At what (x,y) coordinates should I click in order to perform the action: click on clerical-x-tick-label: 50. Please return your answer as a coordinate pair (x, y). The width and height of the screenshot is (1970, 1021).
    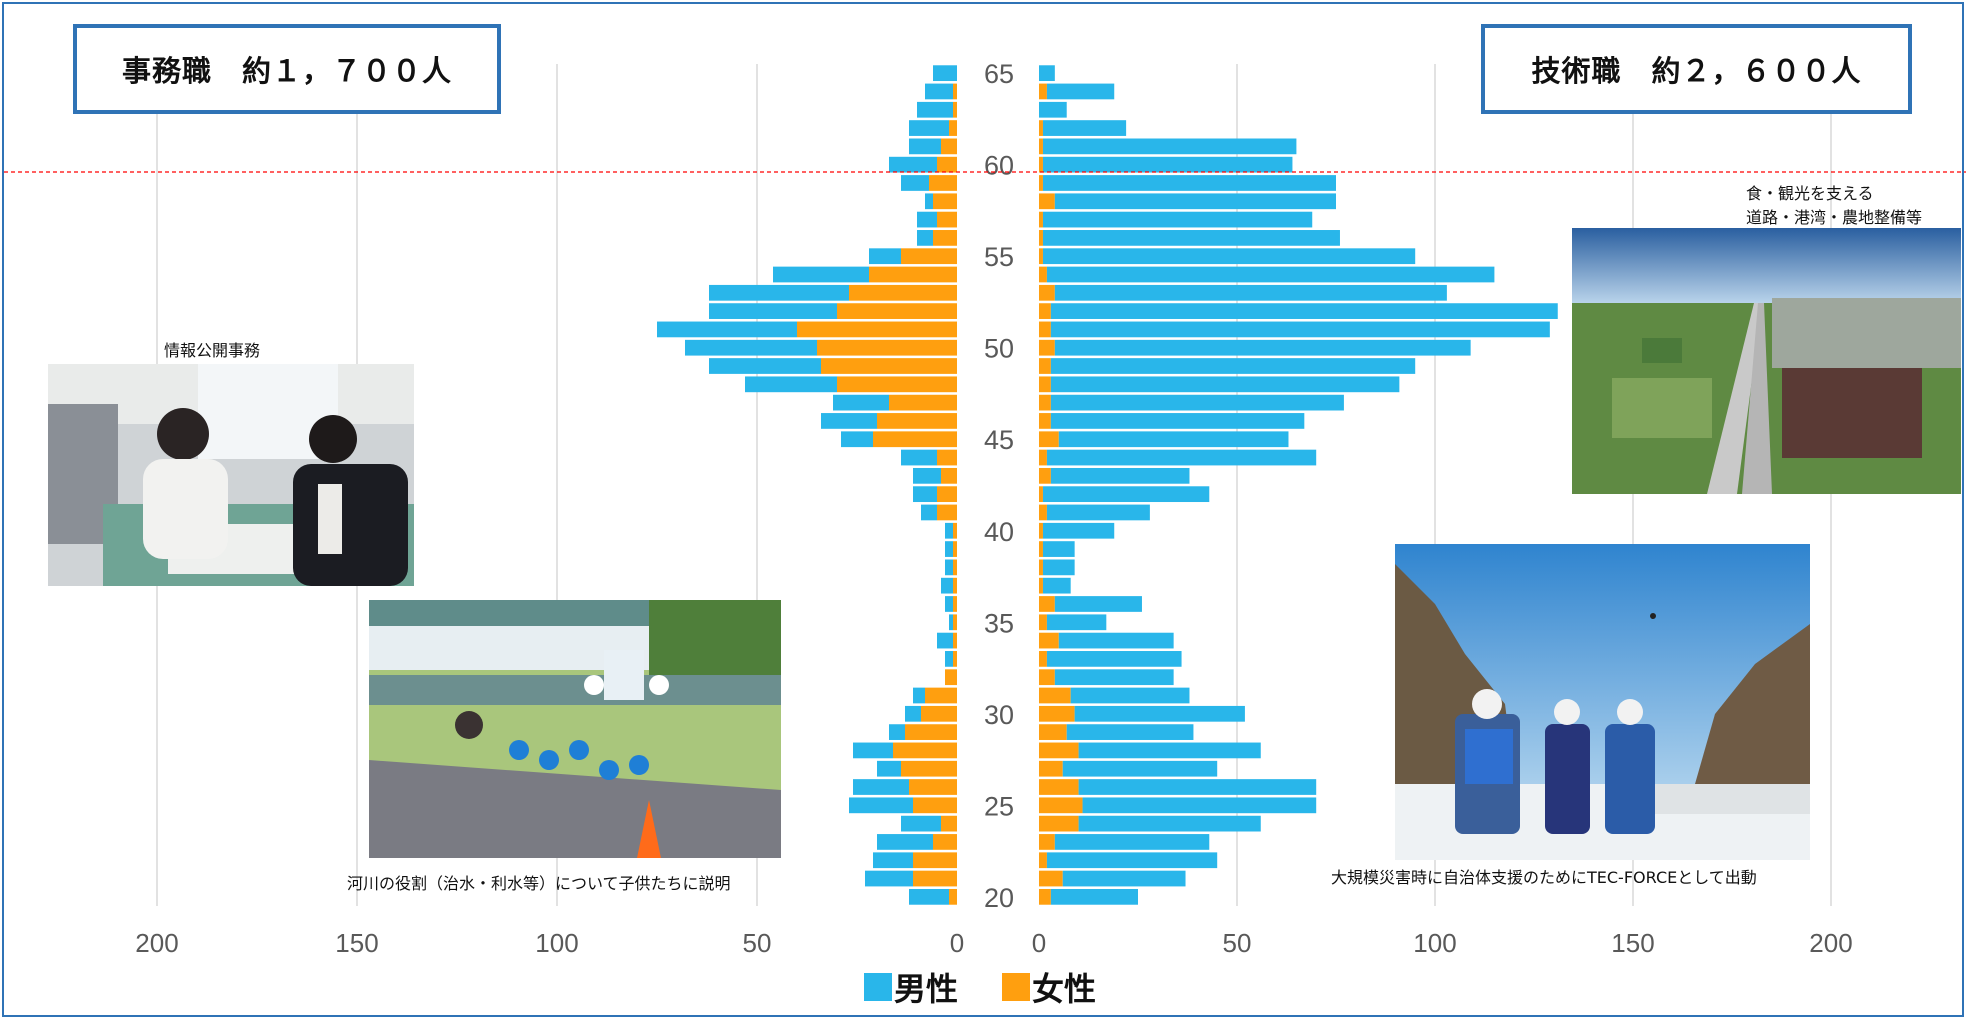
    Looking at the image, I should click on (757, 943).